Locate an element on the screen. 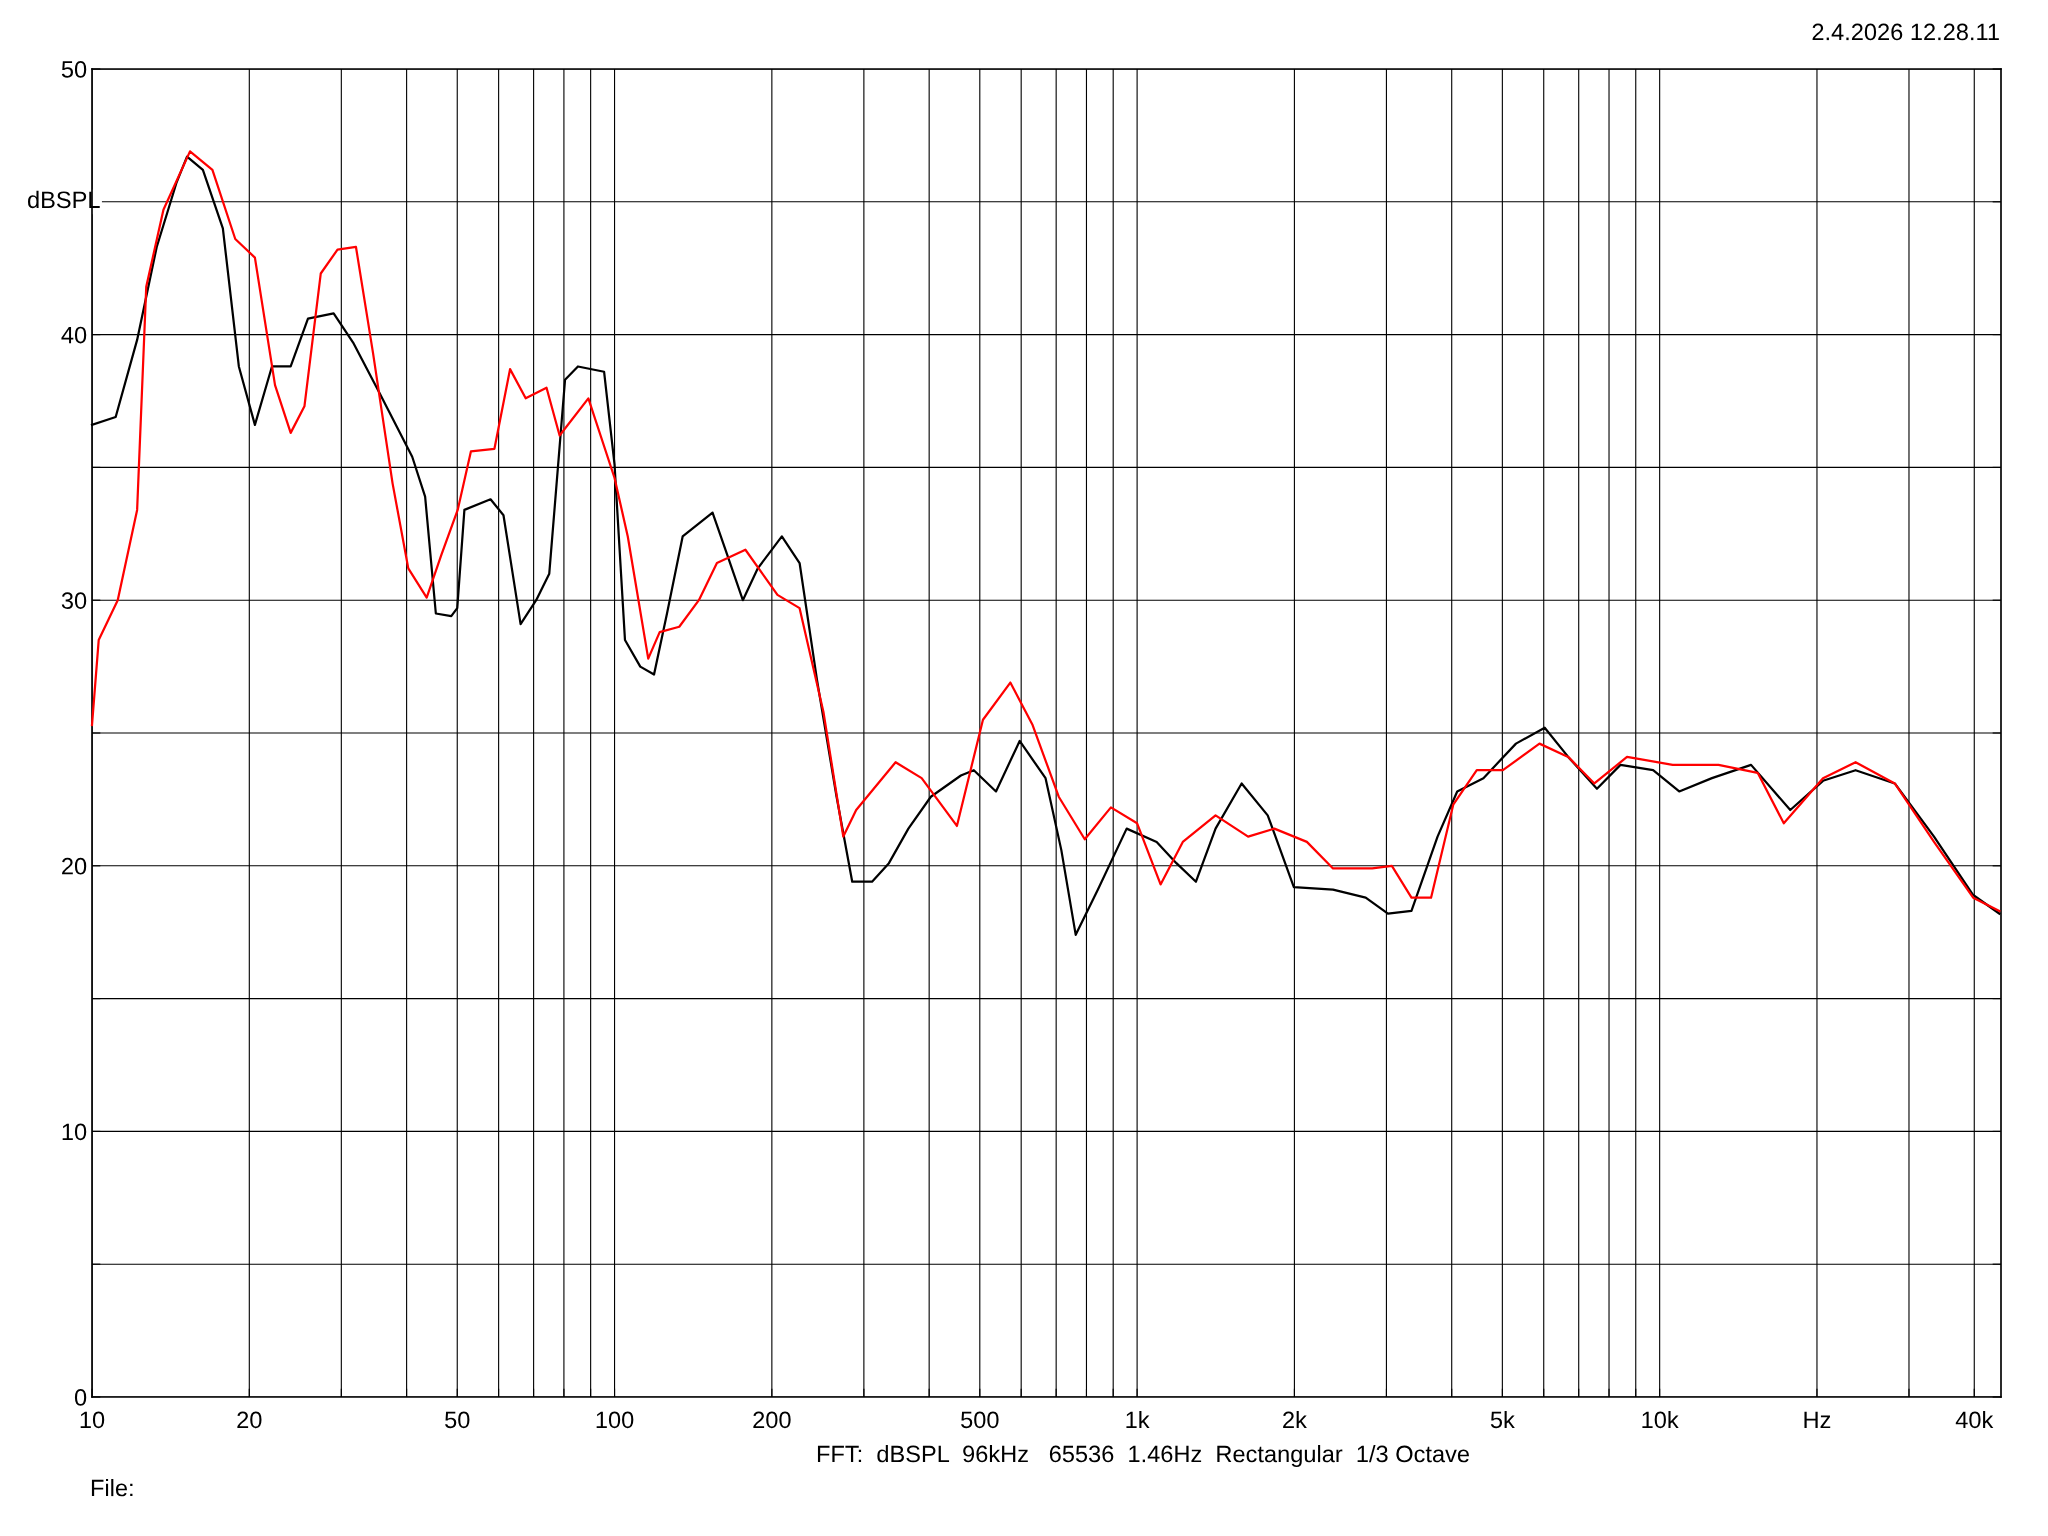 This screenshot has height=1536, width=2048. x-tick-label: 200 is located at coordinates (772, 1420).